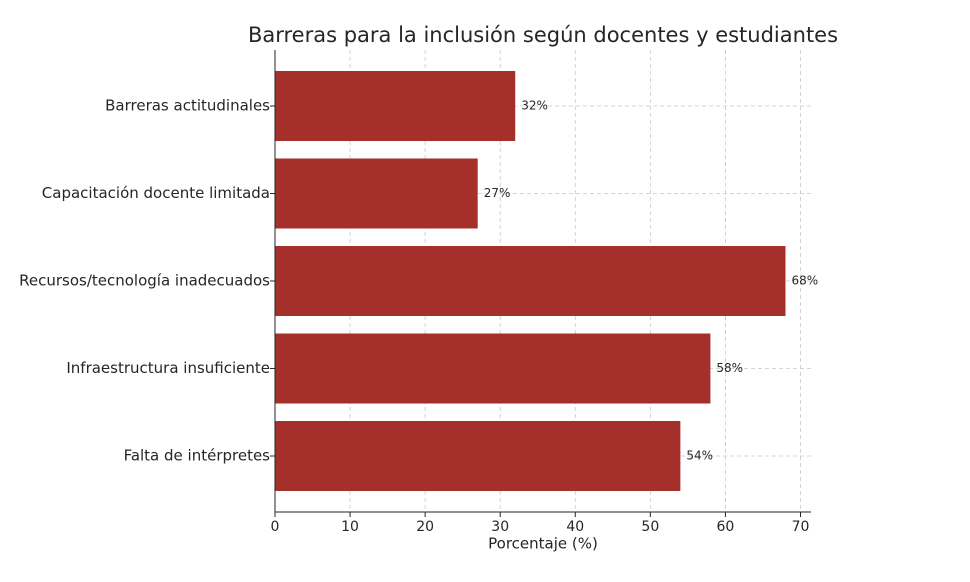 Image resolution: width=970 pixels, height=582 pixels. What do you see at coordinates (804, 281) in the screenshot?
I see `value-label: 68%` at bounding box center [804, 281].